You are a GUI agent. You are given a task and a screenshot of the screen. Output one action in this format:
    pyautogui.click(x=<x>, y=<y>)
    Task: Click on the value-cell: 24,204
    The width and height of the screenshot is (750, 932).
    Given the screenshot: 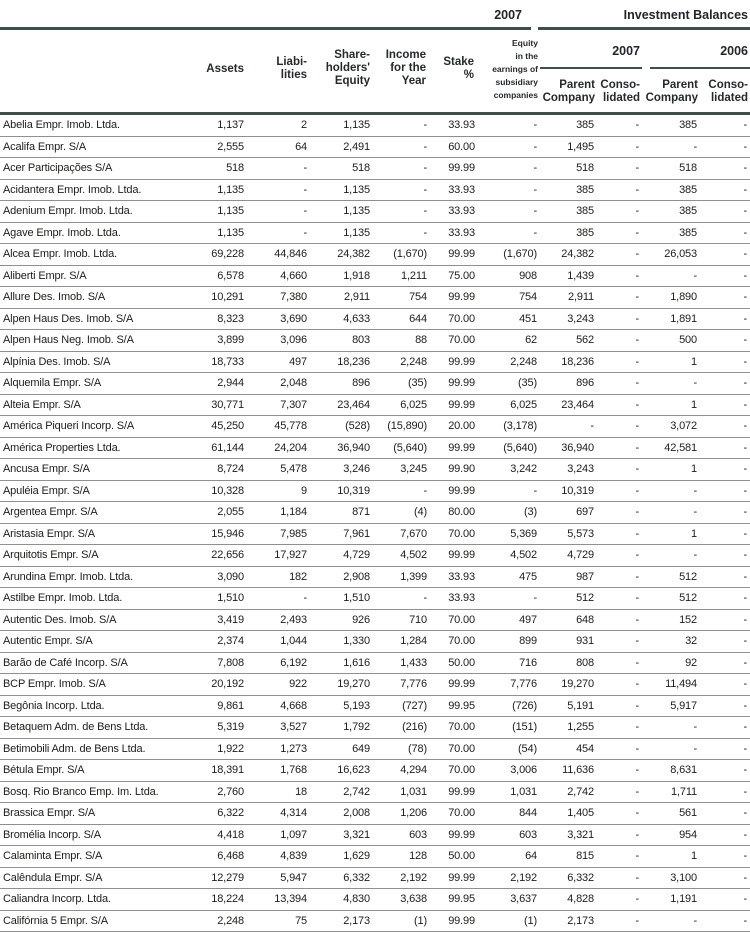 What is the action you would take?
    pyautogui.click(x=290, y=447)
    